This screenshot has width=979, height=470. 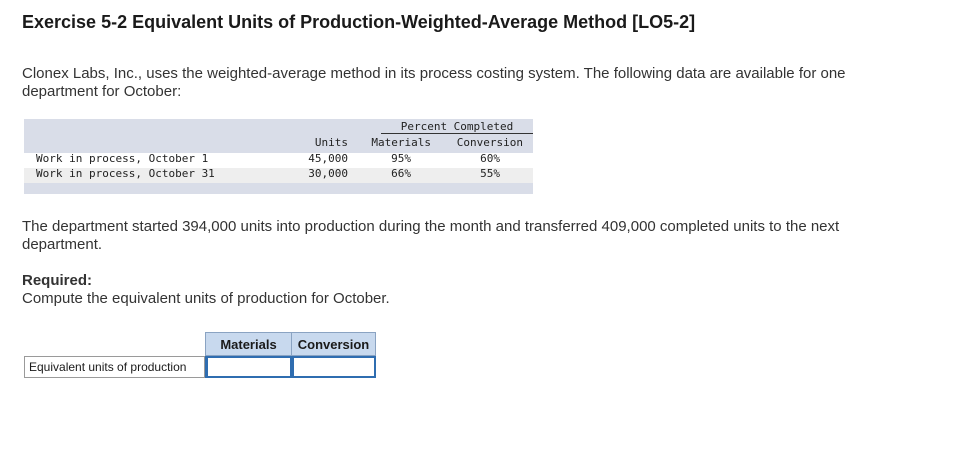 I want to click on row-materials: 66%, so click(x=401, y=173).